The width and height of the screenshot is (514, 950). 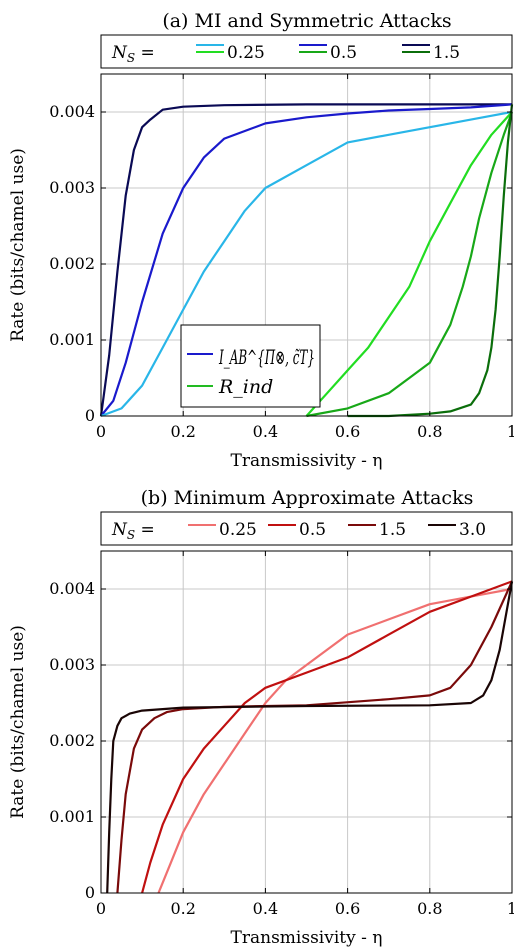 What do you see at coordinates (133, 531) in the screenshot?
I see `chart-b-legend-prefix: NS =` at bounding box center [133, 531].